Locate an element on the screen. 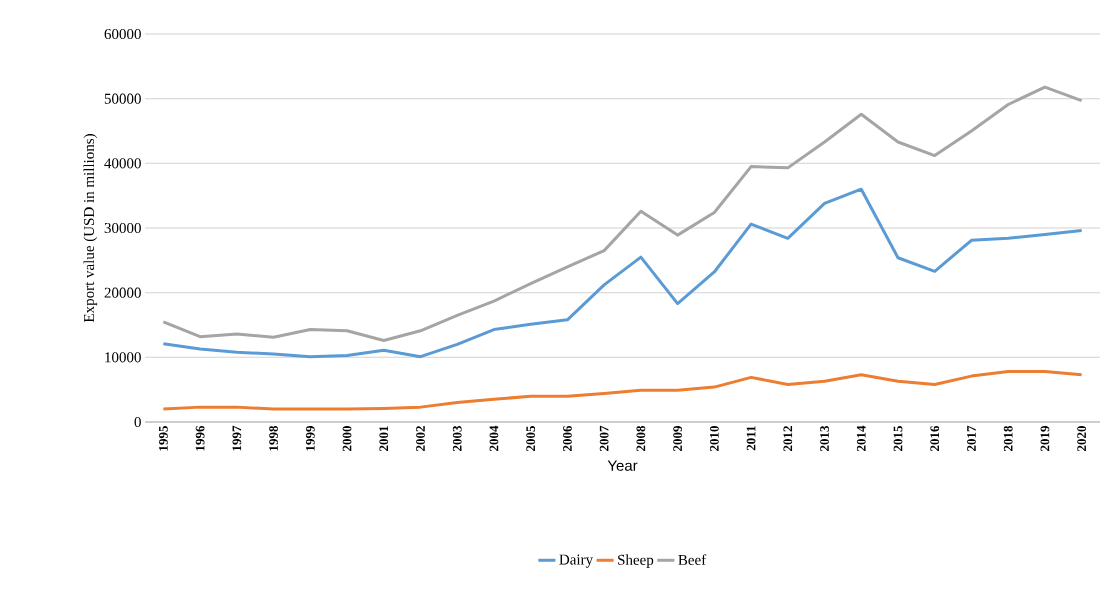 This screenshot has width=1115, height=597. y-tick-label: 30000 is located at coordinates (122, 228).